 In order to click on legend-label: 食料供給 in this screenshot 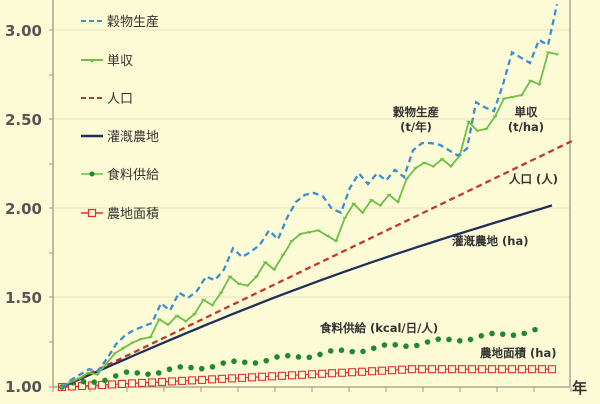, I will do `click(133, 175)`.